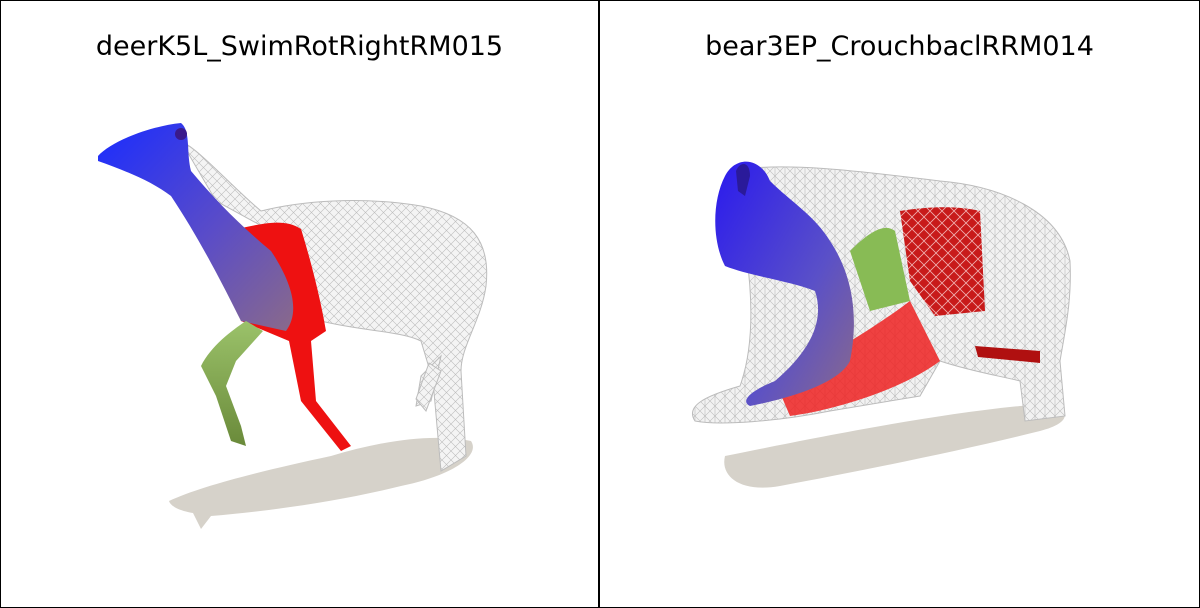 Image resolution: width=1200 pixels, height=608 pixels. I want to click on bear-head-neck, so click(784, 283).